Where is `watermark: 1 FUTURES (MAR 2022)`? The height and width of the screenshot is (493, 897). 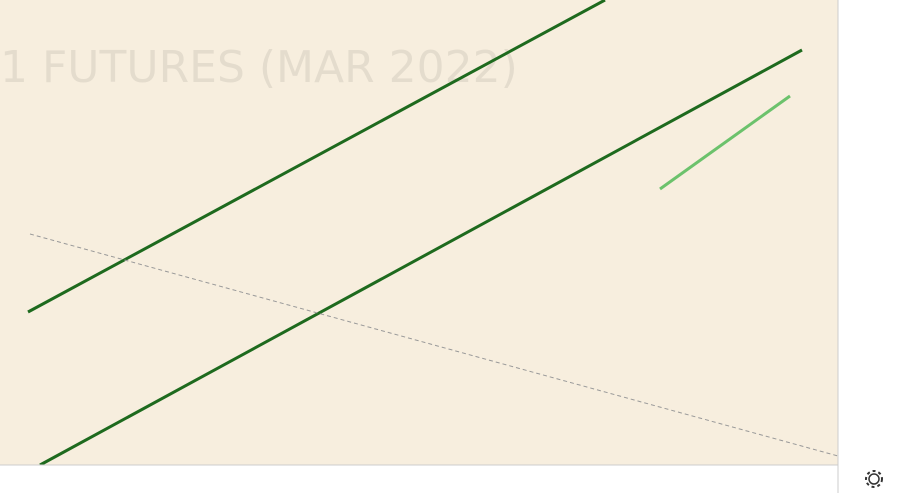
watermark: 1 FUTURES (MAR 2022) is located at coordinates (259, 67).